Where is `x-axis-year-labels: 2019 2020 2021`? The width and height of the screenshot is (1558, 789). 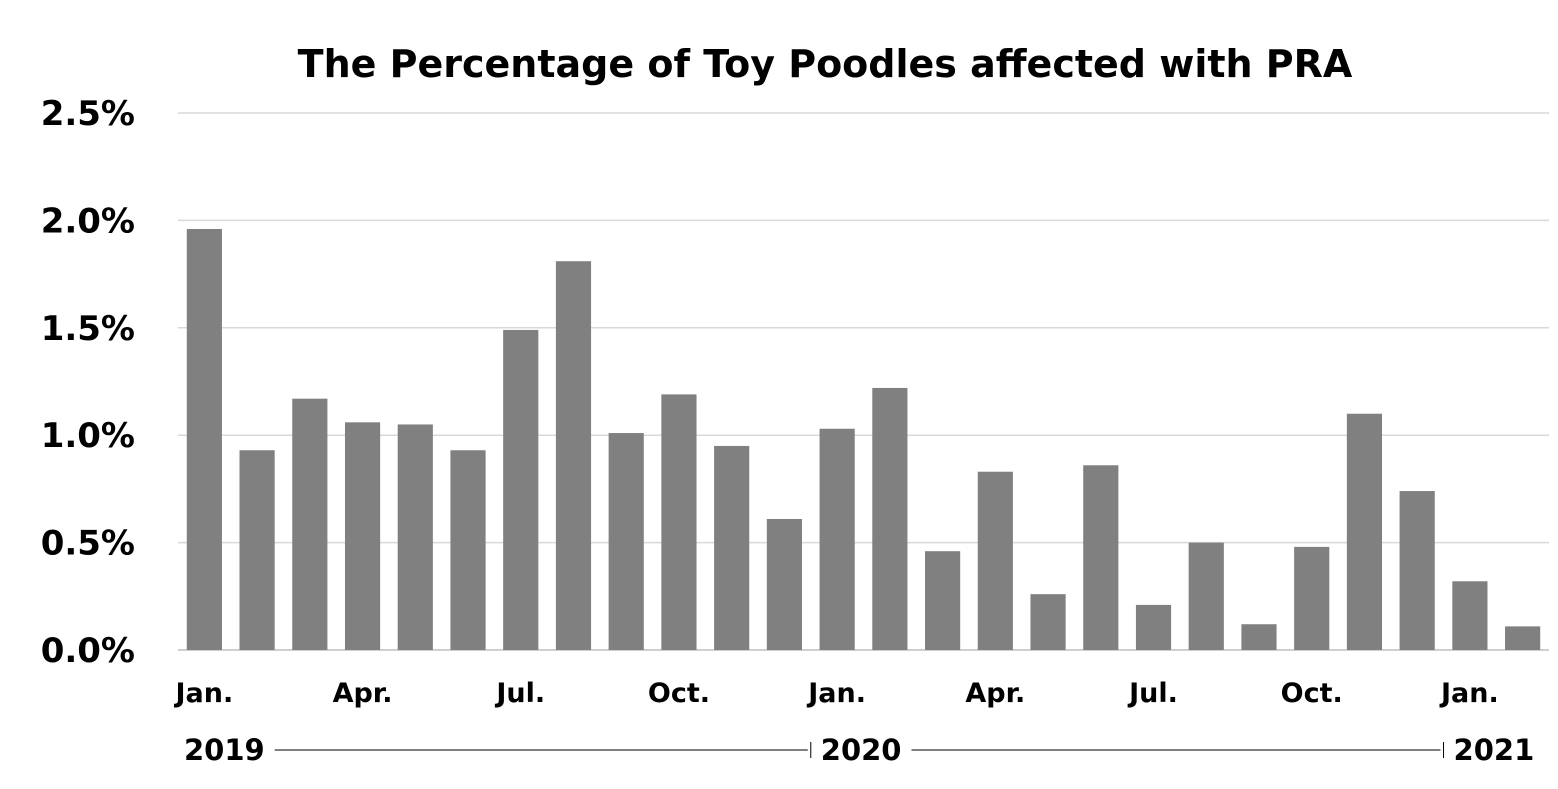 x-axis-year-labels: 2019 2020 2021 is located at coordinates (859, 750).